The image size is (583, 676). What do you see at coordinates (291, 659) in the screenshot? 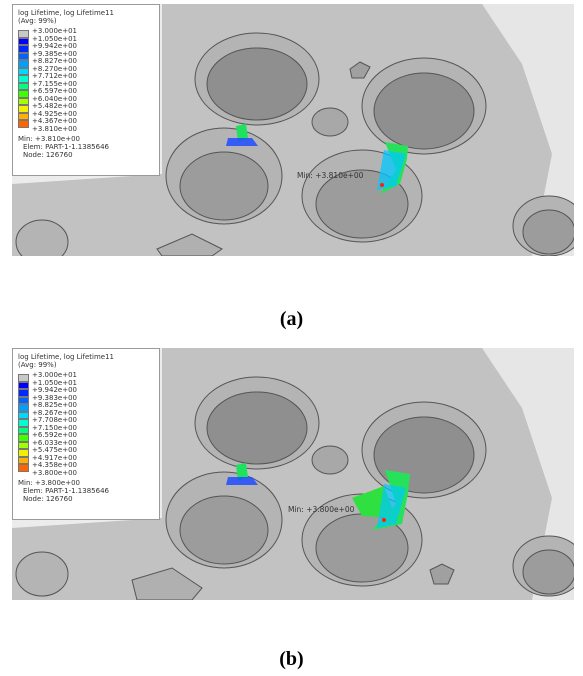
I see `caption-b: (b)` at bounding box center [291, 659].